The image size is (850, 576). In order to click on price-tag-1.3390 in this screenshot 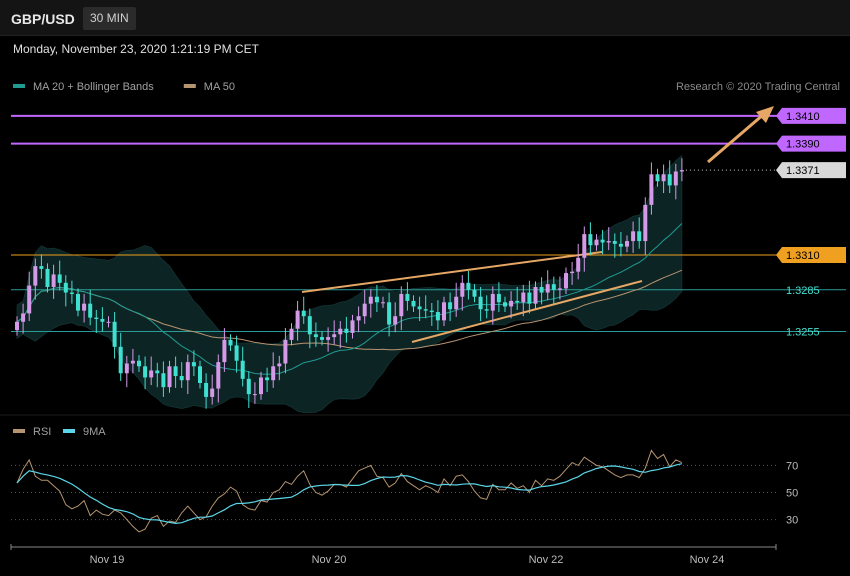, I will do `click(811, 143)`.